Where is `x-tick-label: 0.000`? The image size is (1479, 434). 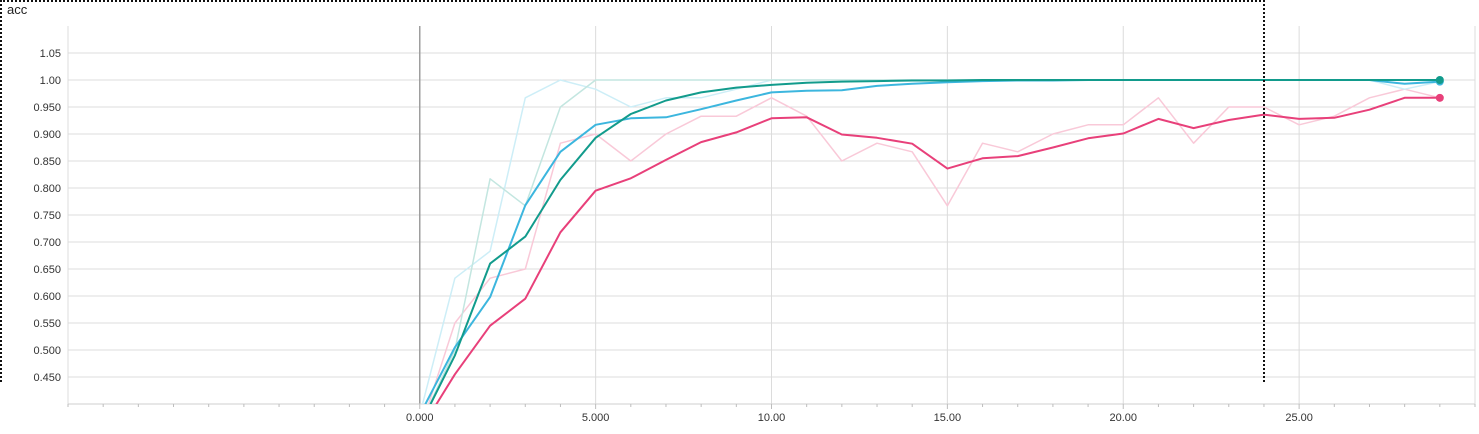
x-tick-label: 0.000 is located at coordinates (420, 418).